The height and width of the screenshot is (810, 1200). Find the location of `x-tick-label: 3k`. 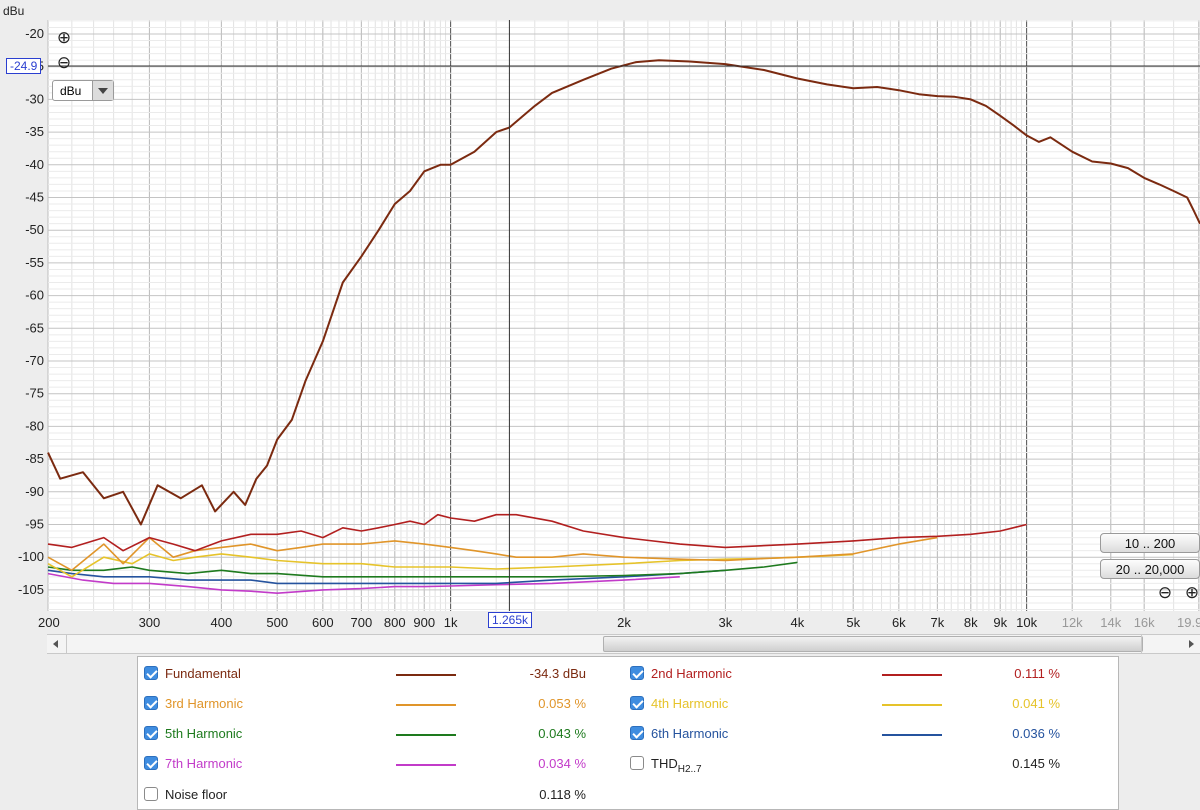

x-tick-label: 3k is located at coordinates (726, 622).